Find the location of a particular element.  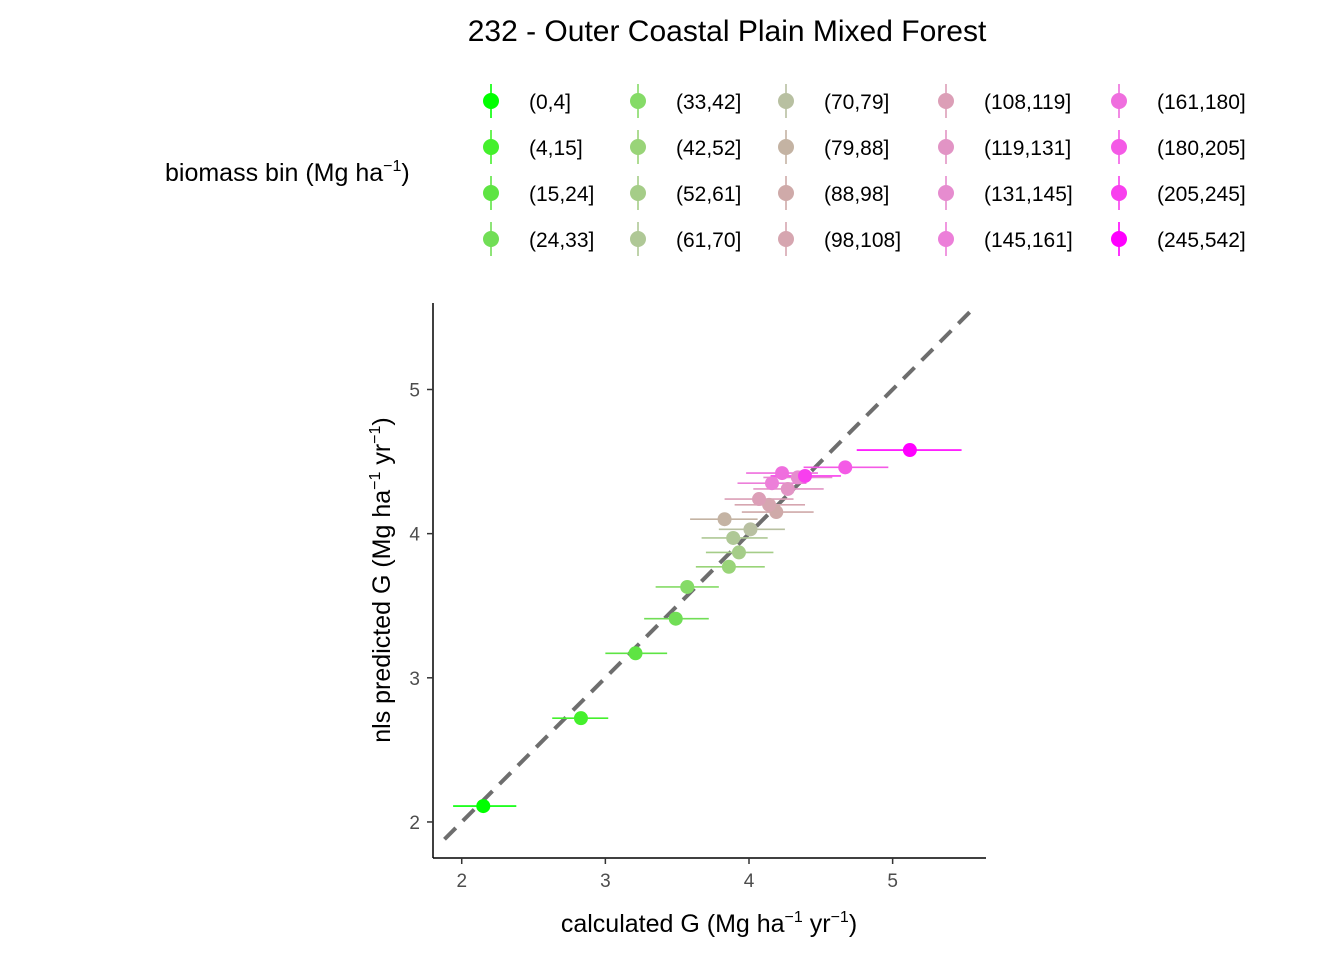

legend-label: (108,119] is located at coordinates (1027, 102).